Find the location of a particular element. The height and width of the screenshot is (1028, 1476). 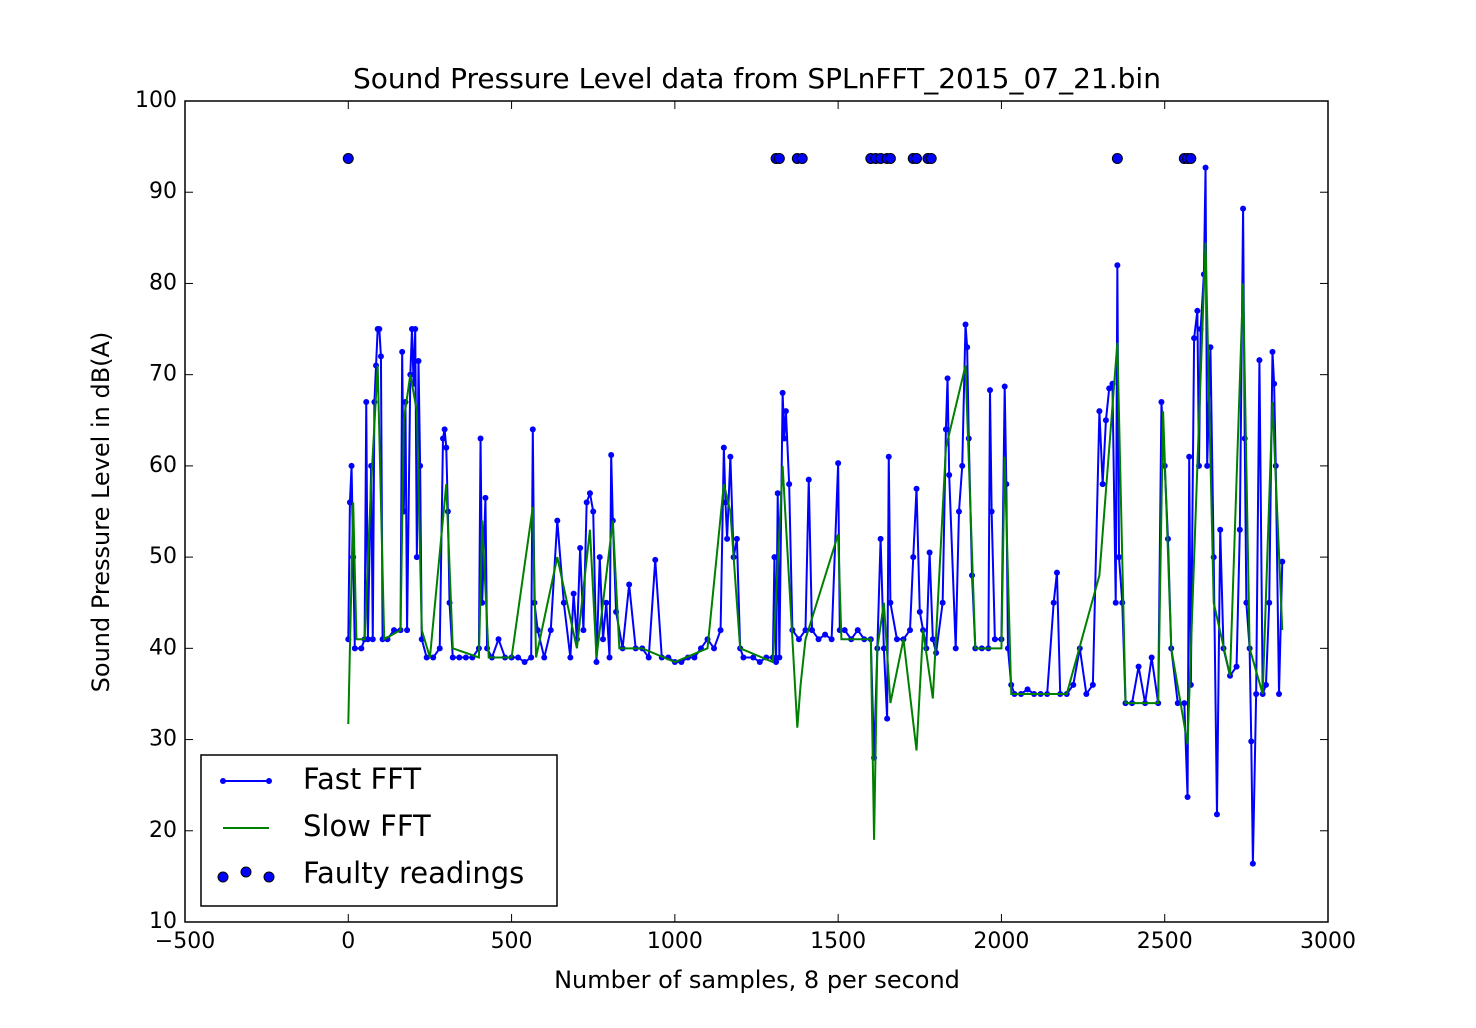

y-tick-label: 50 is located at coordinates (163, 556).